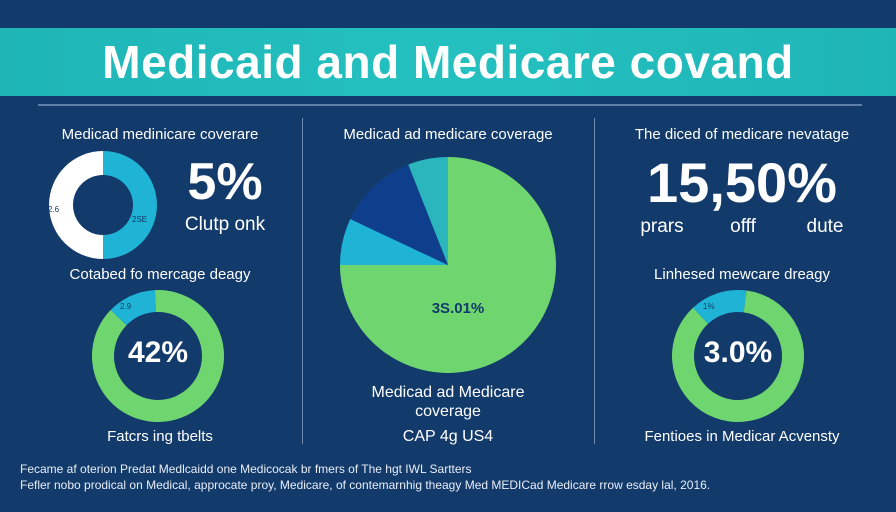 The width and height of the screenshot is (896, 512). I want to click on center-pie-chart, so click(448, 265).